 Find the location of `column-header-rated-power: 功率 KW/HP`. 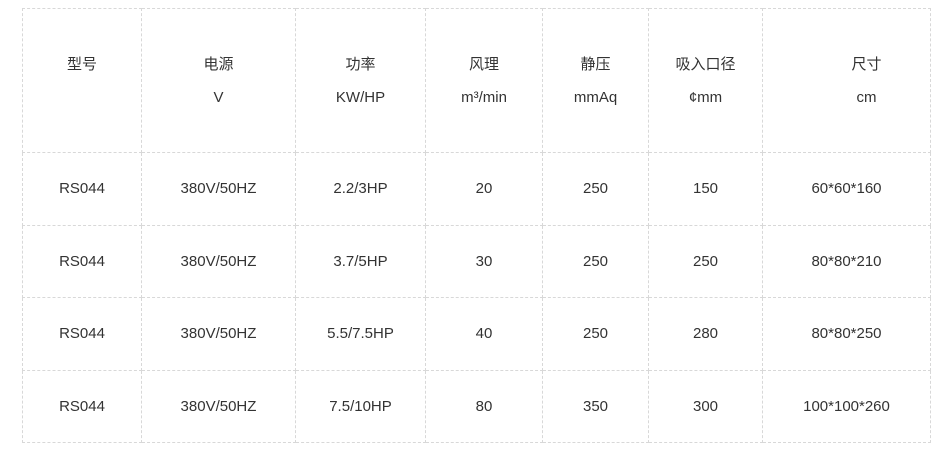

column-header-rated-power: 功率 KW/HP is located at coordinates (360, 80).